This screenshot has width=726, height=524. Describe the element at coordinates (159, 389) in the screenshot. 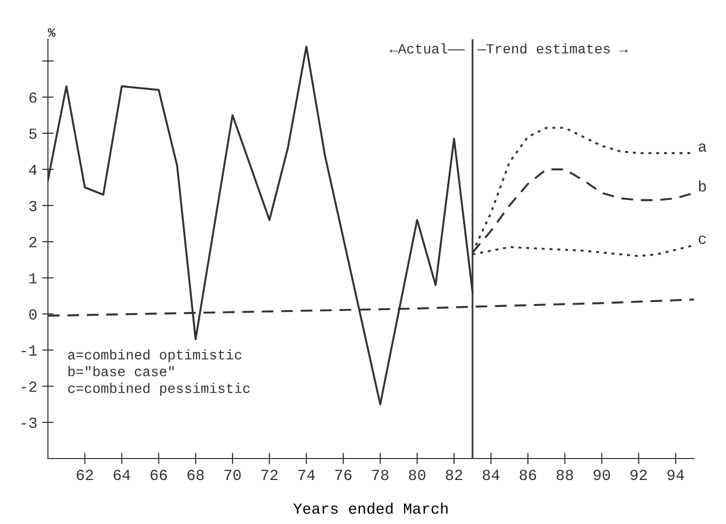

I see `annotation: c=combined pessimistic` at that location.